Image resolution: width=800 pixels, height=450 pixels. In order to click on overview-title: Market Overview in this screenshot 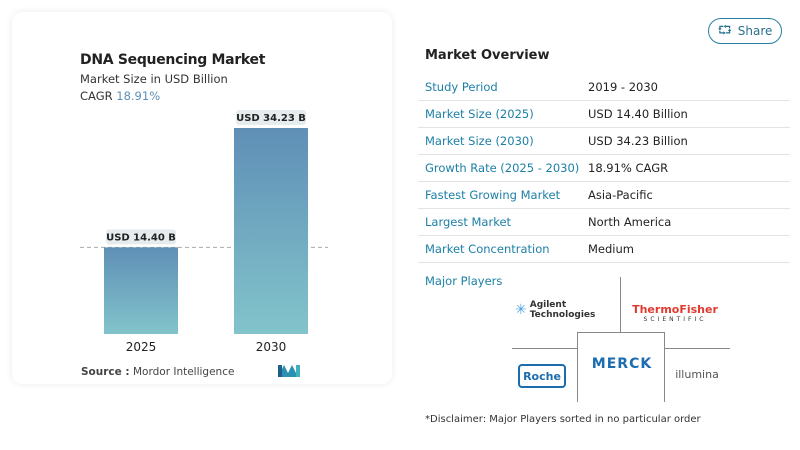, I will do `click(487, 55)`.